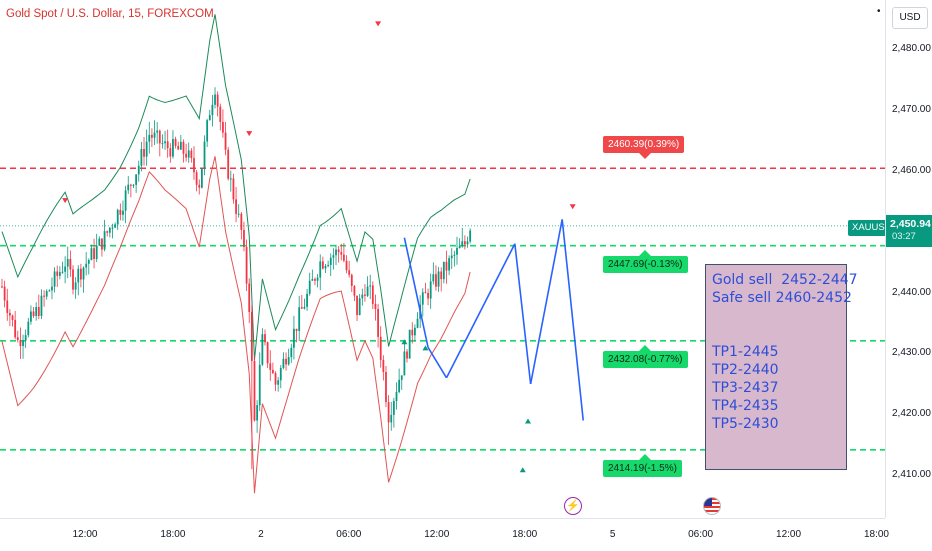  Describe the element at coordinates (612, 534) in the screenshot. I see `time-label: 5` at that location.